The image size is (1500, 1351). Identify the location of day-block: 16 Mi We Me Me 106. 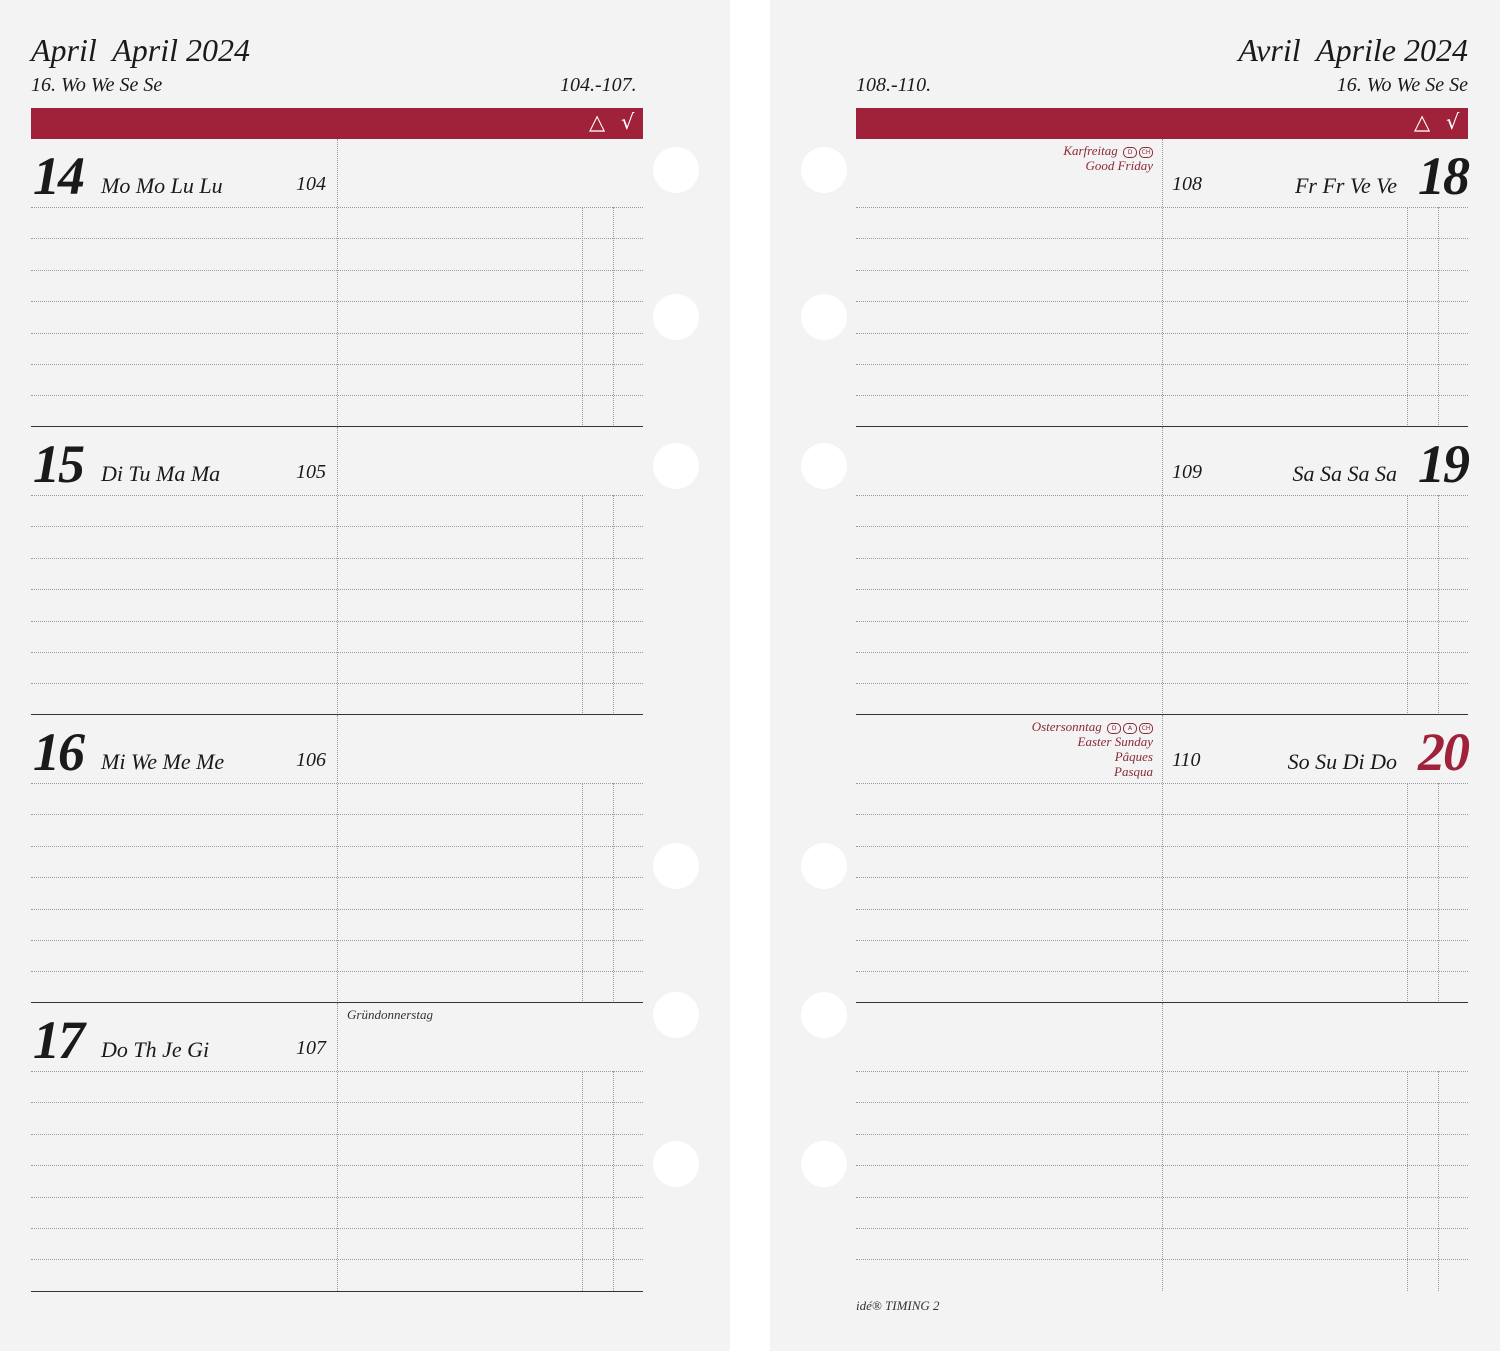
(337, 858).